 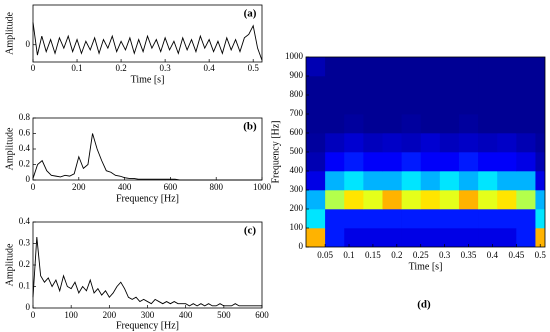 I want to click on x-tick-label: 100, so click(x=71, y=315).